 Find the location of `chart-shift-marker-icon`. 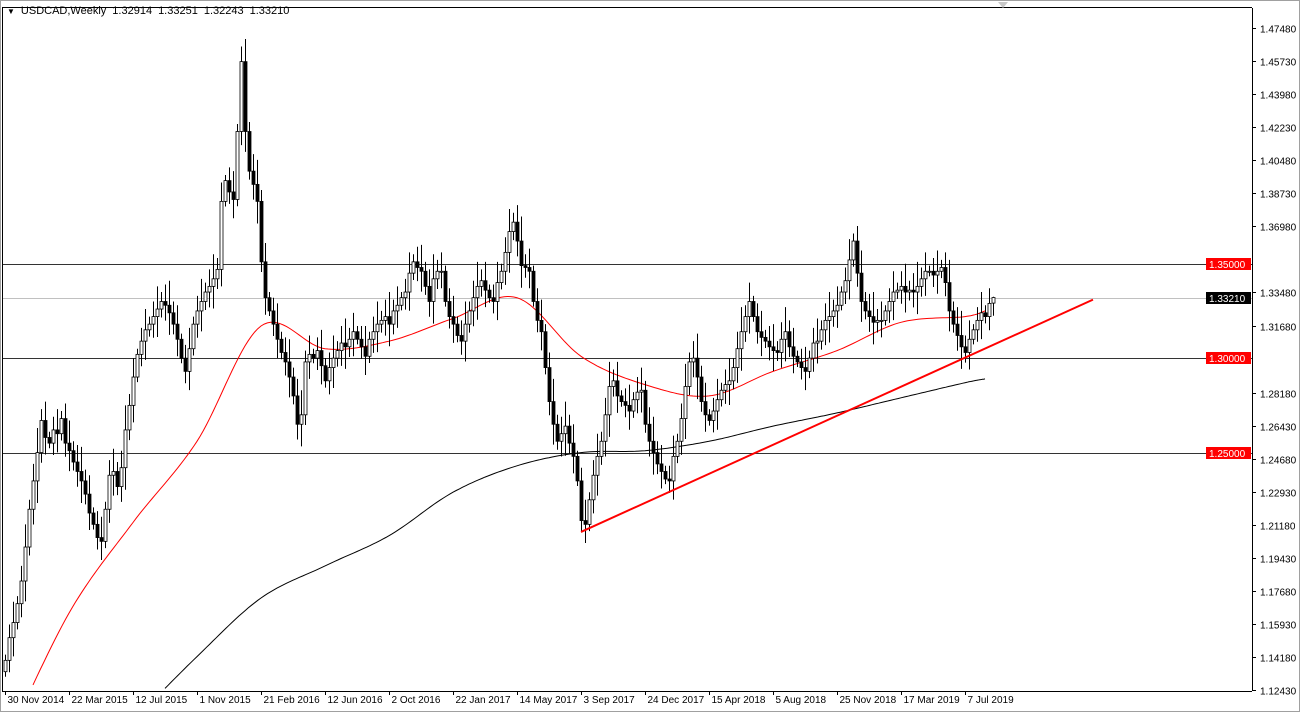

chart-shift-marker-icon is located at coordinates (1003, 5).